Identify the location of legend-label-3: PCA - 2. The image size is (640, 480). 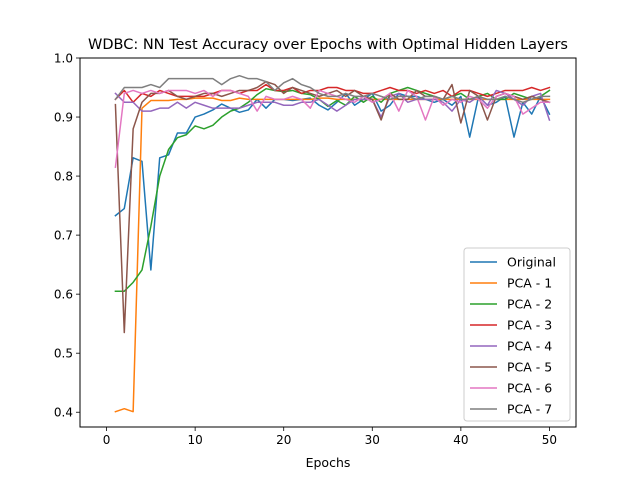
(529, 304).